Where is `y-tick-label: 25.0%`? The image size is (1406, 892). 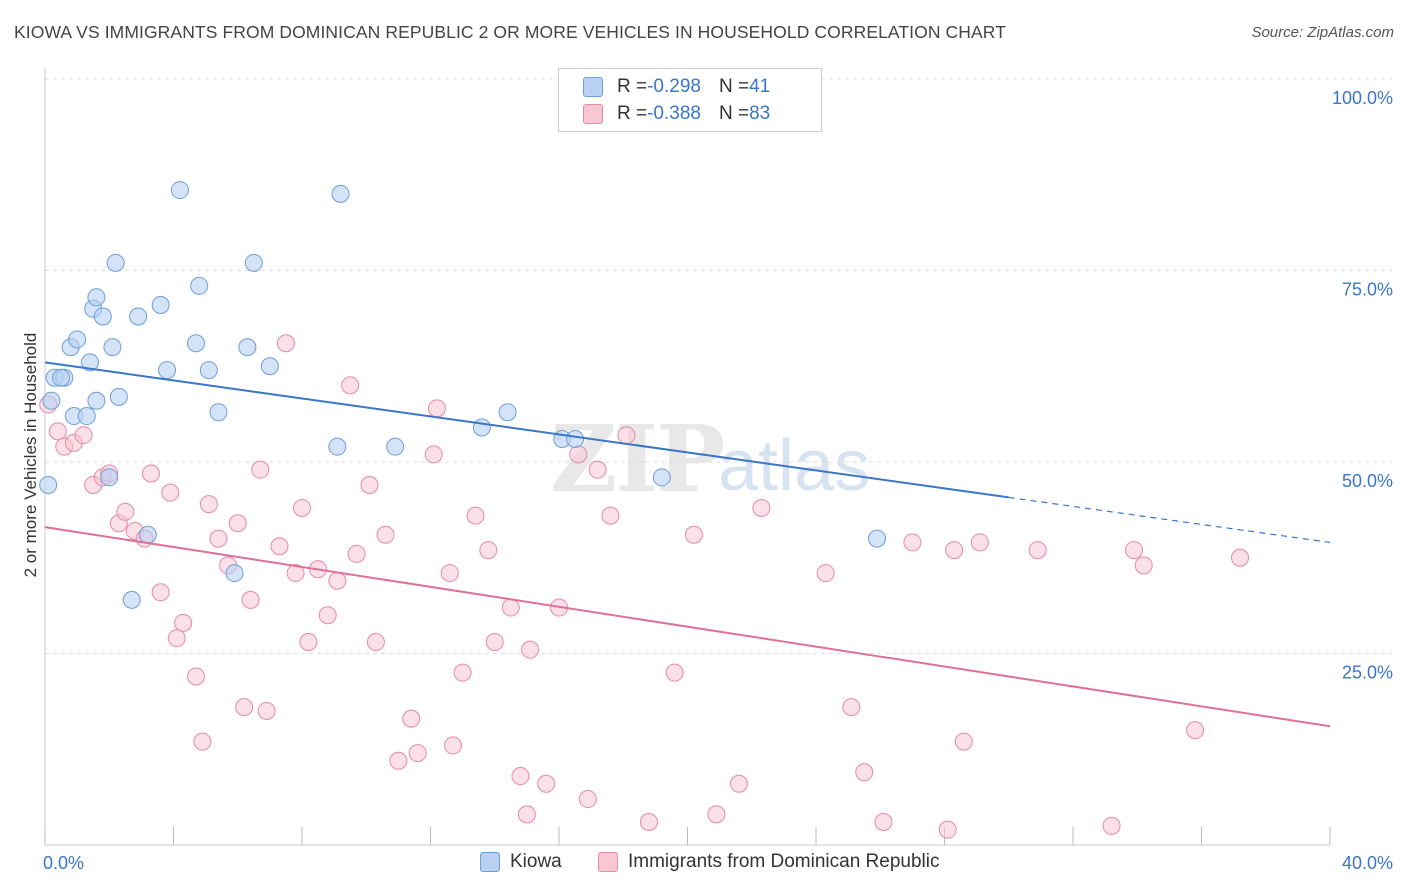
y-tick-label: 25.0% is located at coordinates (1367, 673).